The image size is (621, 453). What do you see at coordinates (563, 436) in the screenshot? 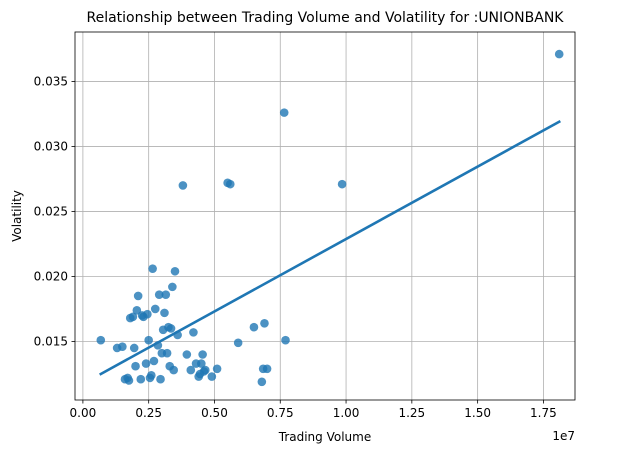
I see `x-axis-offset-label: 1e7` at bounding box center [563, 436].